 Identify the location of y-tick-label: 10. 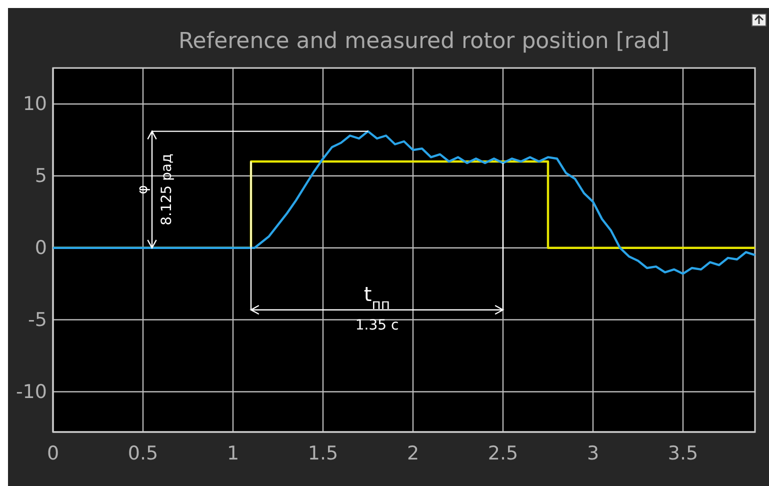
(34, 104).